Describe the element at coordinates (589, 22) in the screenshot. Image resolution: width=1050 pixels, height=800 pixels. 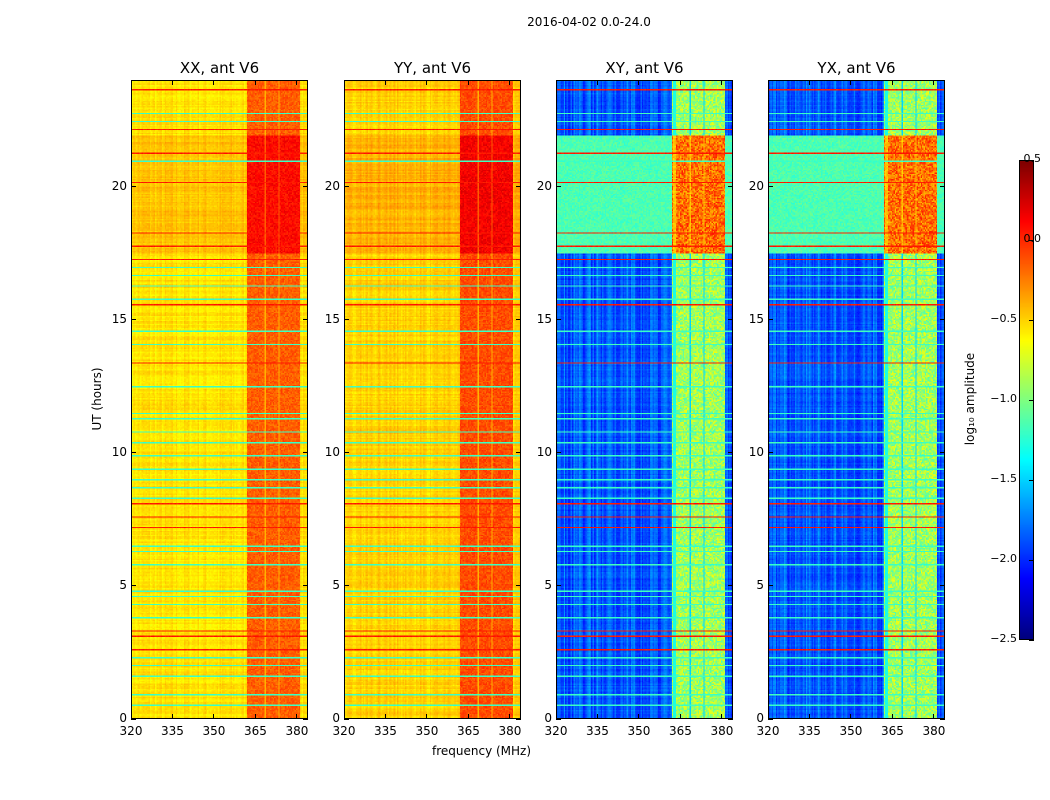
I see `figure-title: 2016-04-02 0.0-24.0` at that location.